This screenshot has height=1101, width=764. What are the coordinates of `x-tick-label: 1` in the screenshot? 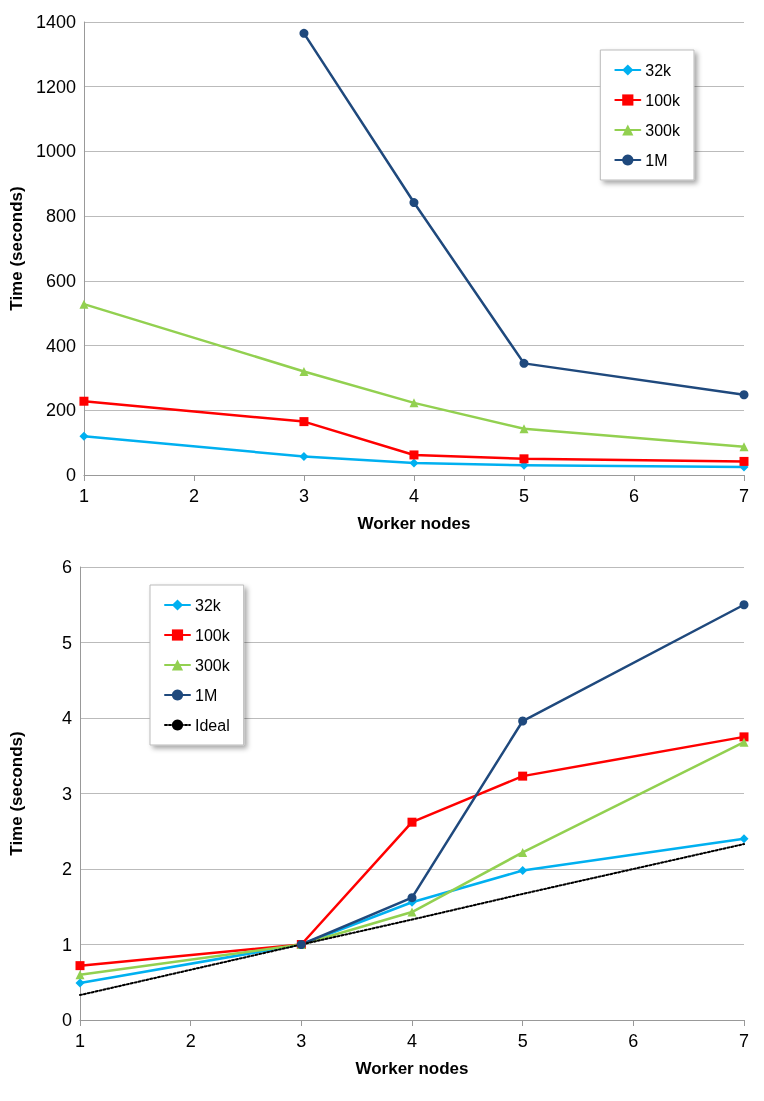 It's located at (83, 496).